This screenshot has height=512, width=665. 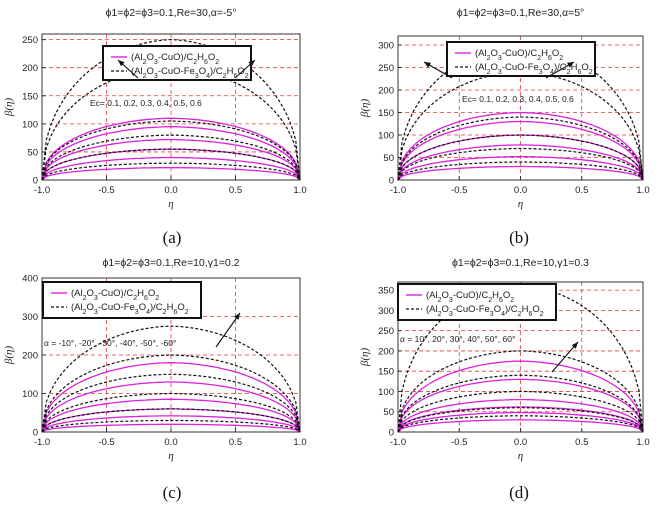 What do you see at coordinates (30, 279) in the screenshot?
I see `y-tick-label: 400` at bounding box center [30, 279].